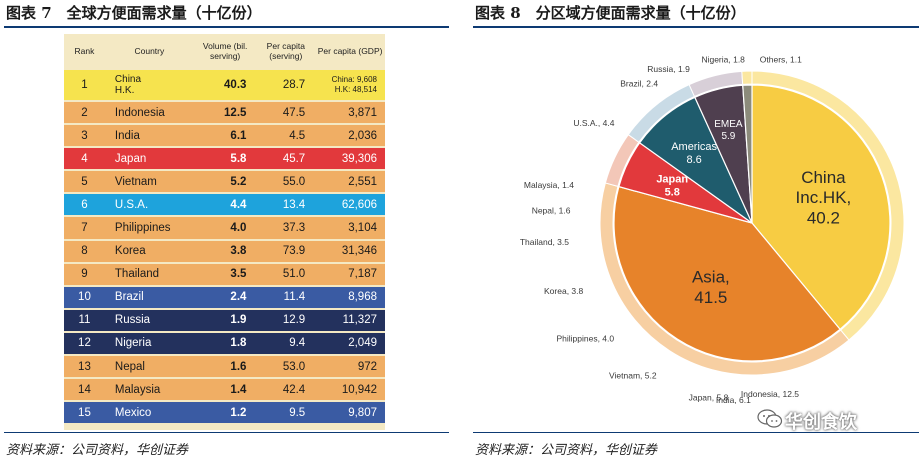  I want to click on pie-slice-label: 5.8, so click(672, 193).